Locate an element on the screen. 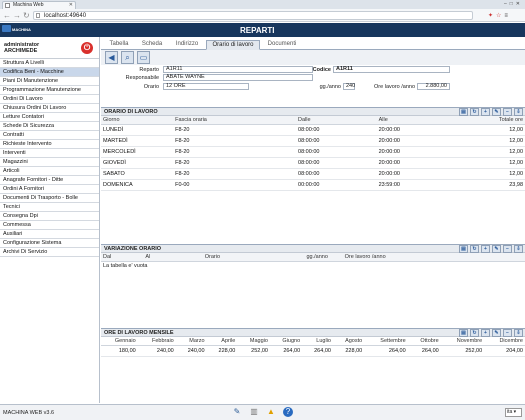 The width and height of the screenshot is (525, 420). sidebar-item: Schede Di Sicurezza is located at coordinates (49, 126).